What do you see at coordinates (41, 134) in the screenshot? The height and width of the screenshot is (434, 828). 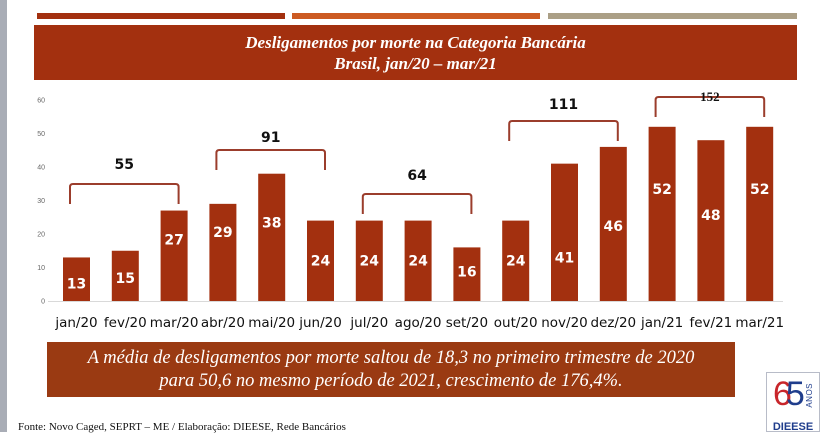 I see `y-tick-label: 50` at bounding box center [41, 134].